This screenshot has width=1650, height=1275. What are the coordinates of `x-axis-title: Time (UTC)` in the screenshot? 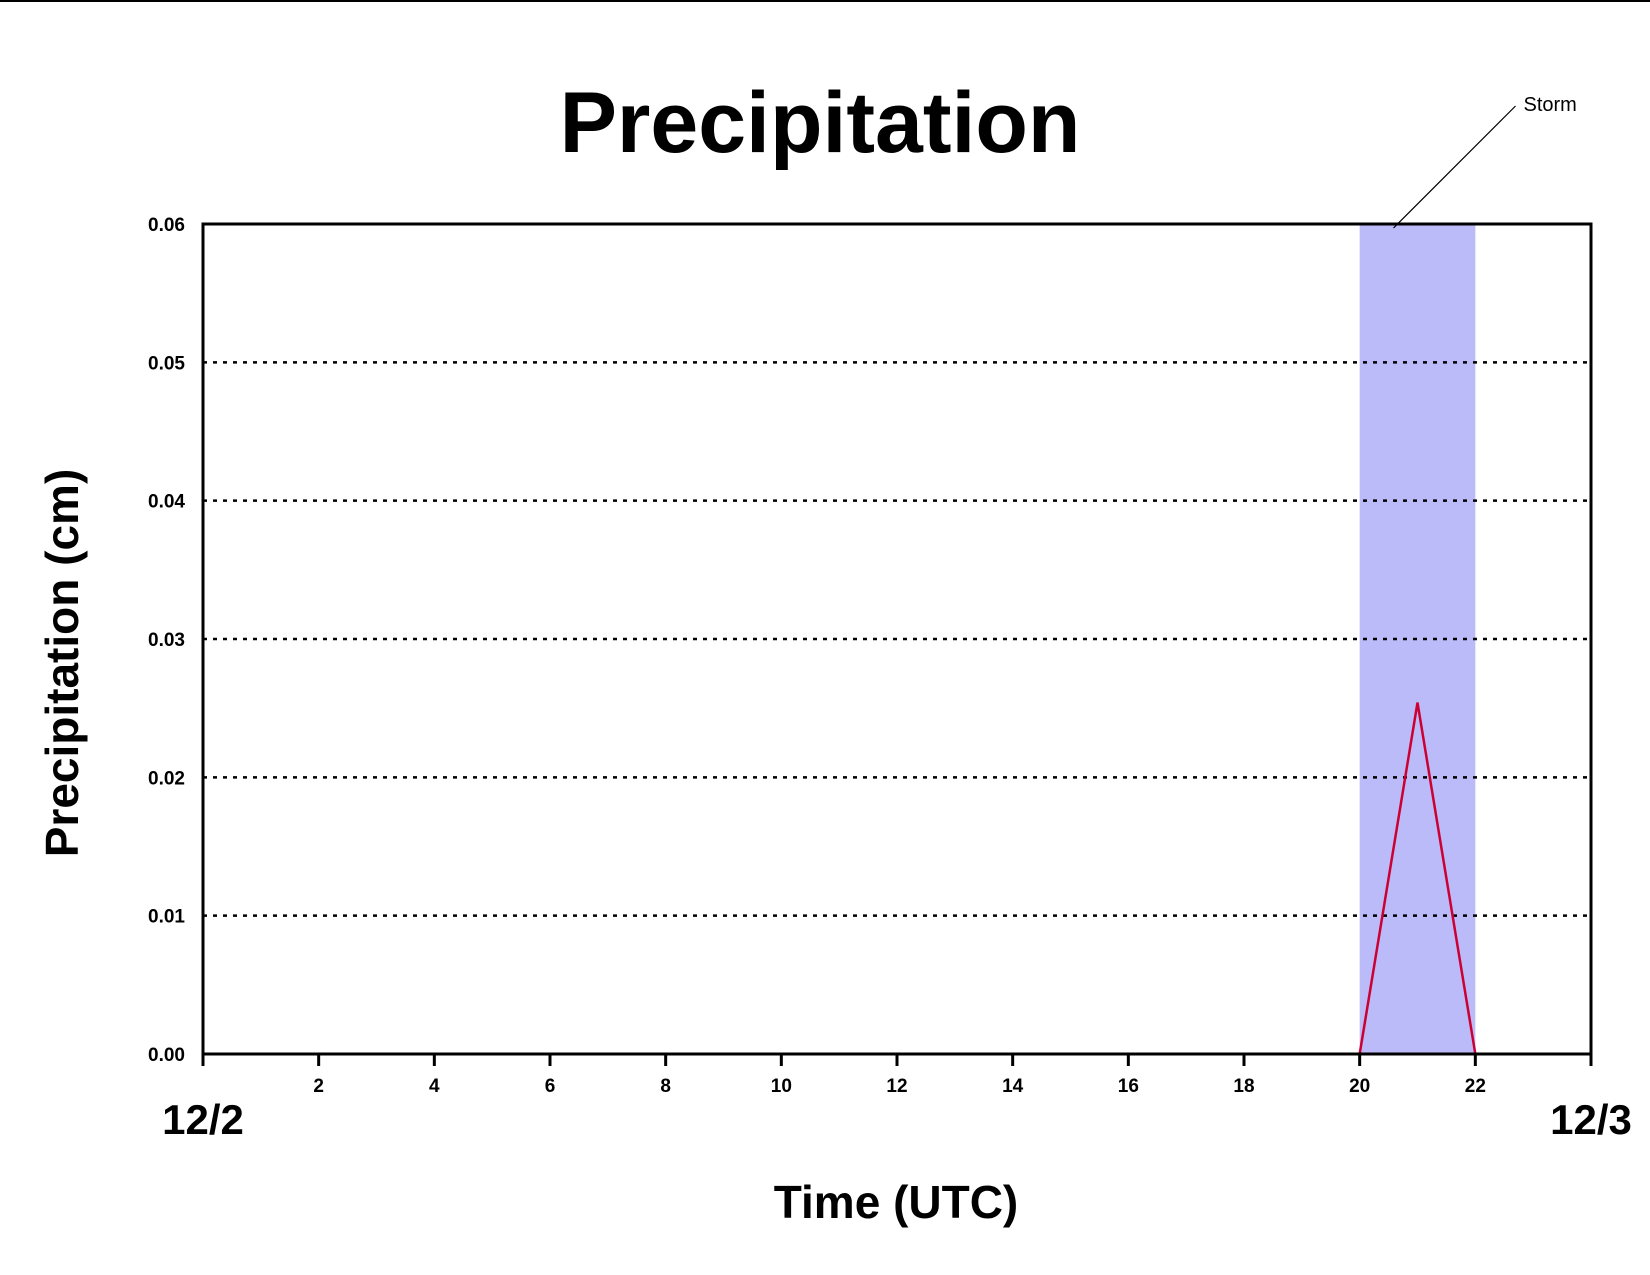 It's located at (896, 1202).